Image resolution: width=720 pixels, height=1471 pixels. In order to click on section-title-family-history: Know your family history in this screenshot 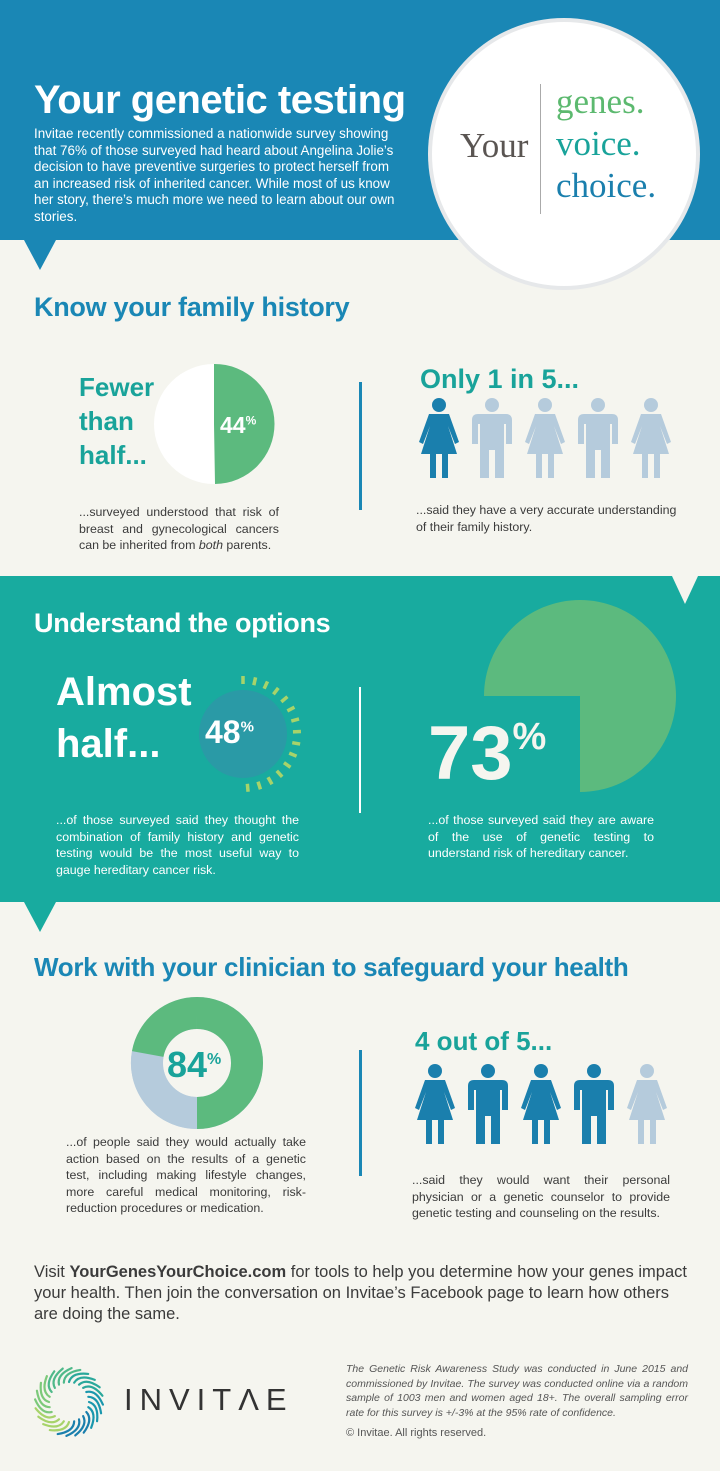, I will do `click(192, 307)`.